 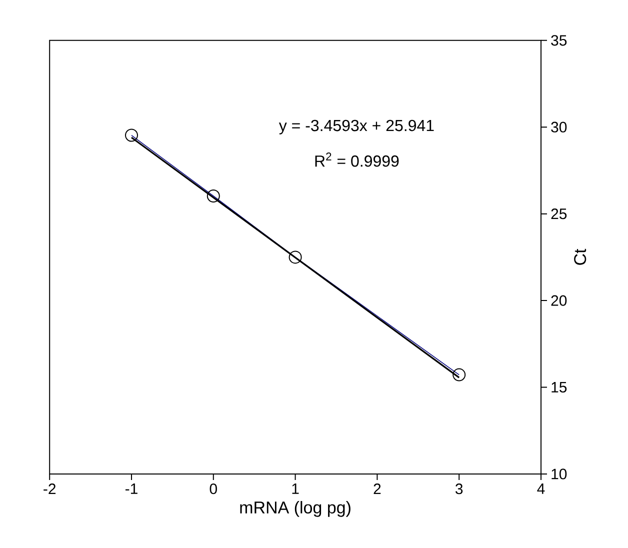 I want to click on x-tick-label: 3, so click(x=459, y=489).